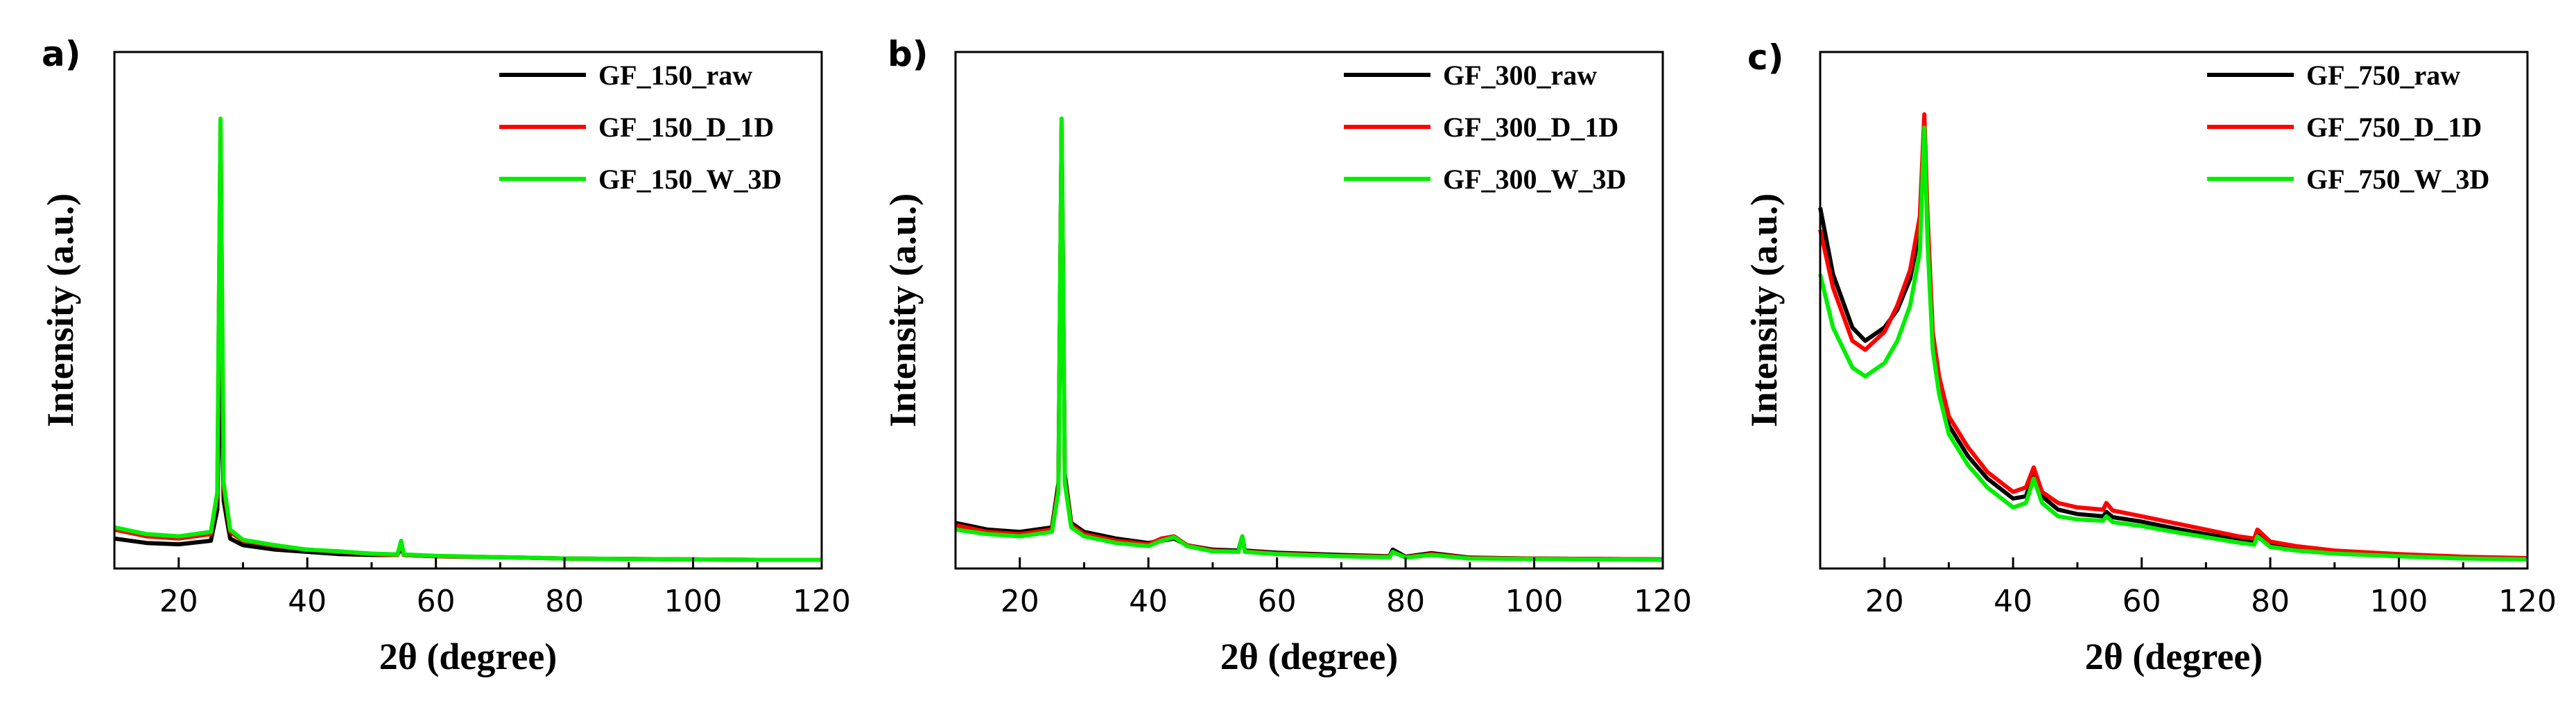 Image resolution: width=2576 pixels, height=712 pixels. Describe the element at coordinates (1530, 127) in the screenshot. I see `legend-entry-label: GF_300_D_1D` at that location.